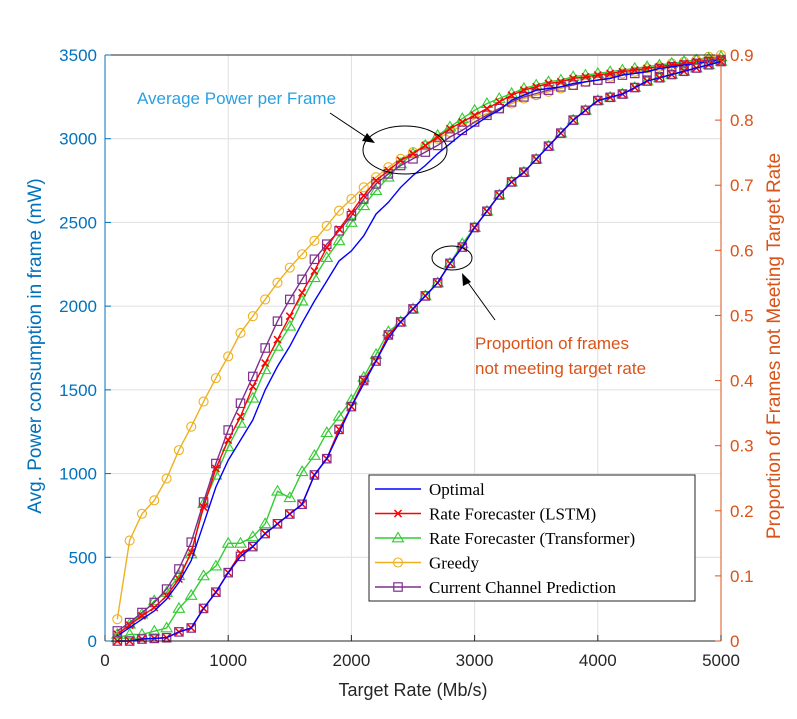  What do you see at coordinates (454, 563) in the screenshot?
I see `legend-label: Greedy` at bounding box center [454, 563].